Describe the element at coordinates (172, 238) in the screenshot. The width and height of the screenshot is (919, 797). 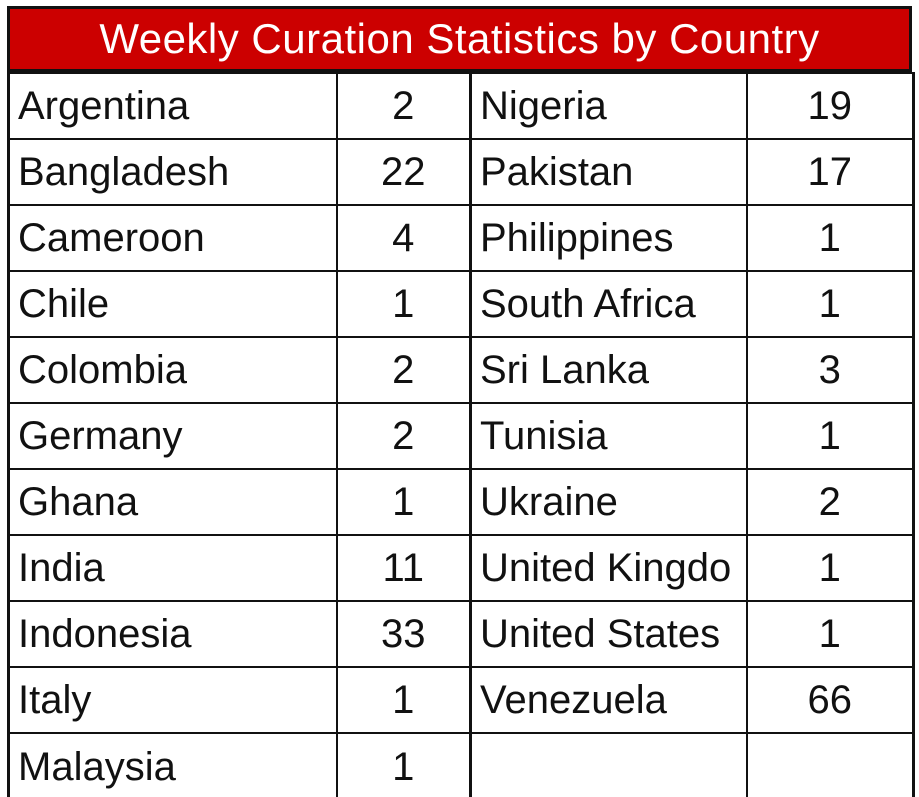
I see `country-cell: Cameroon` at that location.